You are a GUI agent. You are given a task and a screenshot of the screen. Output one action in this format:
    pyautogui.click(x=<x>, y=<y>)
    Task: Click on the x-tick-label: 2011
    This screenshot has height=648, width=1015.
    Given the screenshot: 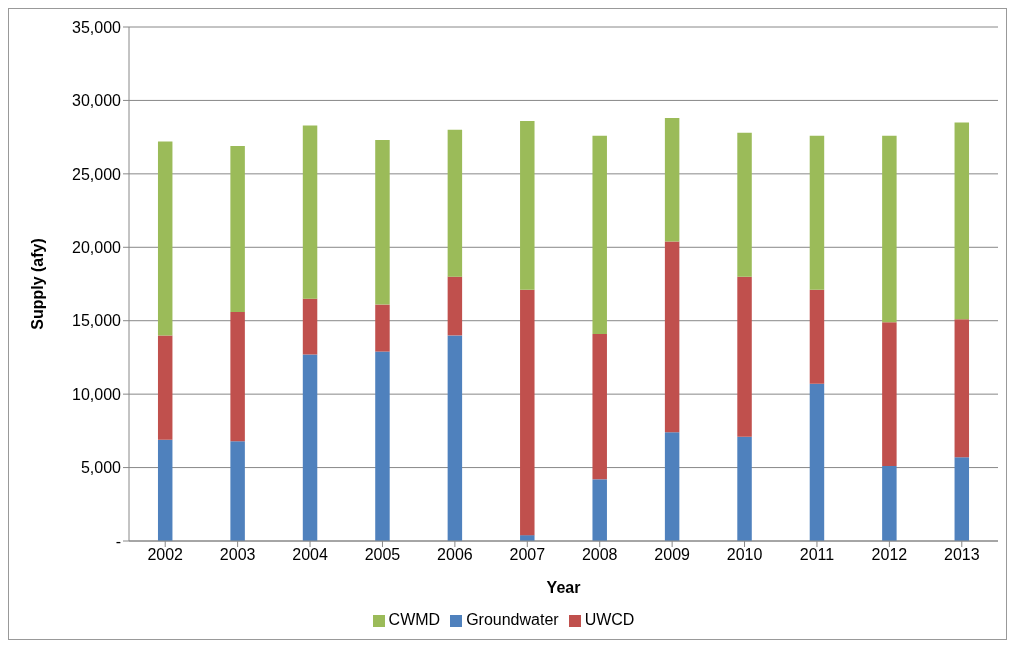 What is the action you would take?
    pyautogui.click(x=817, y=555)
    